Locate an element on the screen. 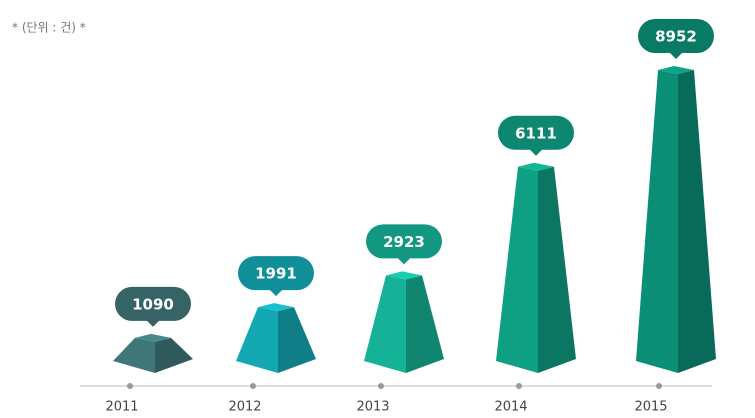 The height and width of the screenshot is (418, 755). value-label: 6111 is located at coordinates (536, 133).